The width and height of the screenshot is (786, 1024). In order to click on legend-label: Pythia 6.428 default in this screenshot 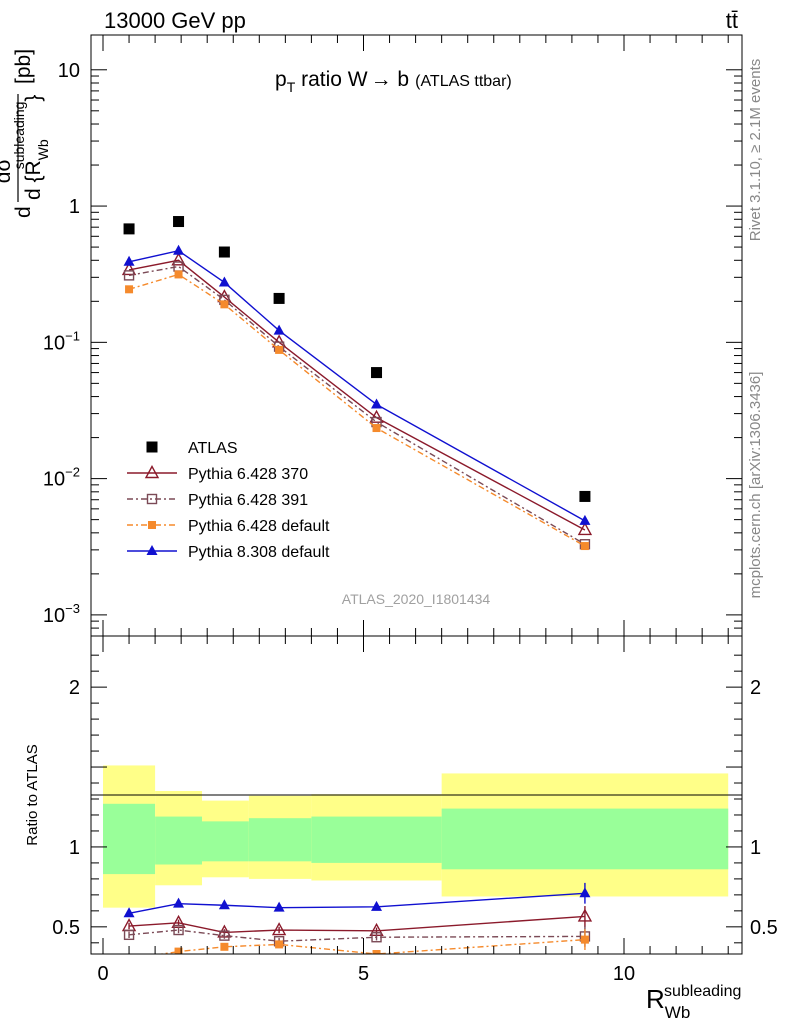, I will do `click(259, 526)`.